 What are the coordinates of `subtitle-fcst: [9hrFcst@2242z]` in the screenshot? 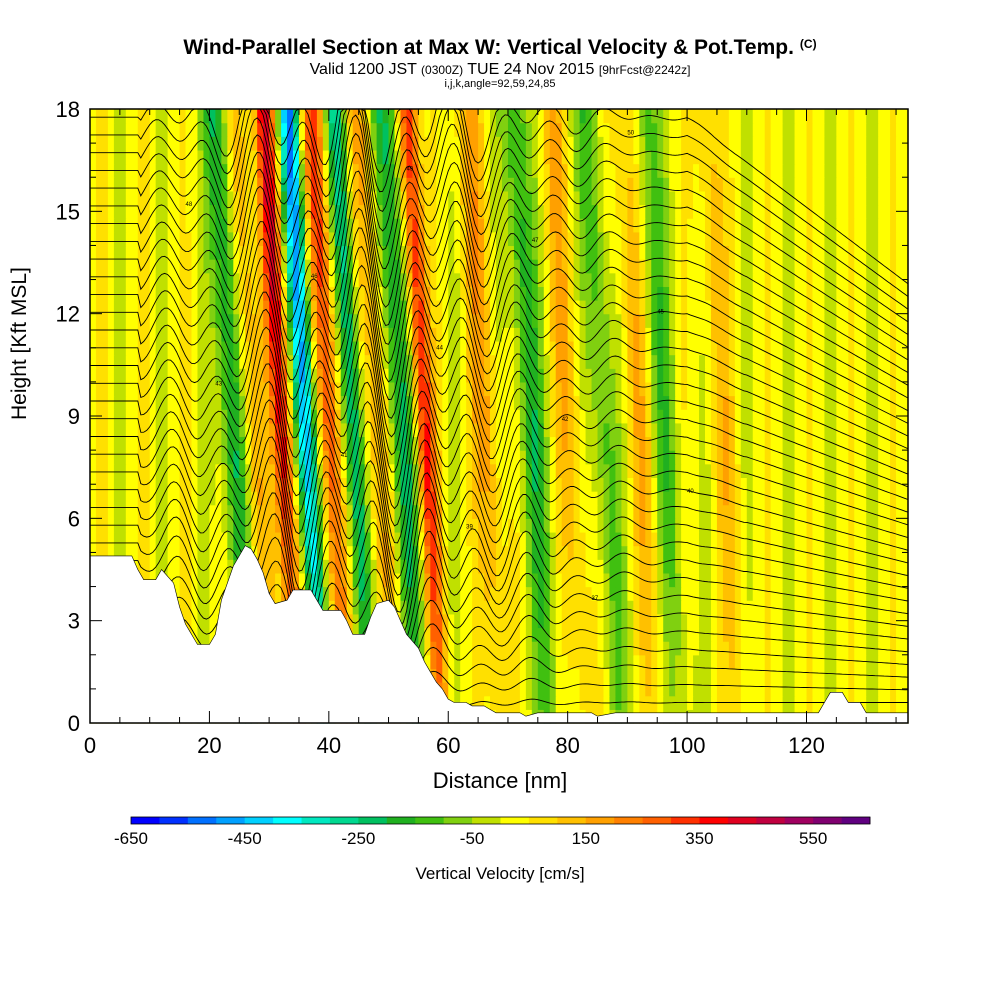 It's located at (644, 70).